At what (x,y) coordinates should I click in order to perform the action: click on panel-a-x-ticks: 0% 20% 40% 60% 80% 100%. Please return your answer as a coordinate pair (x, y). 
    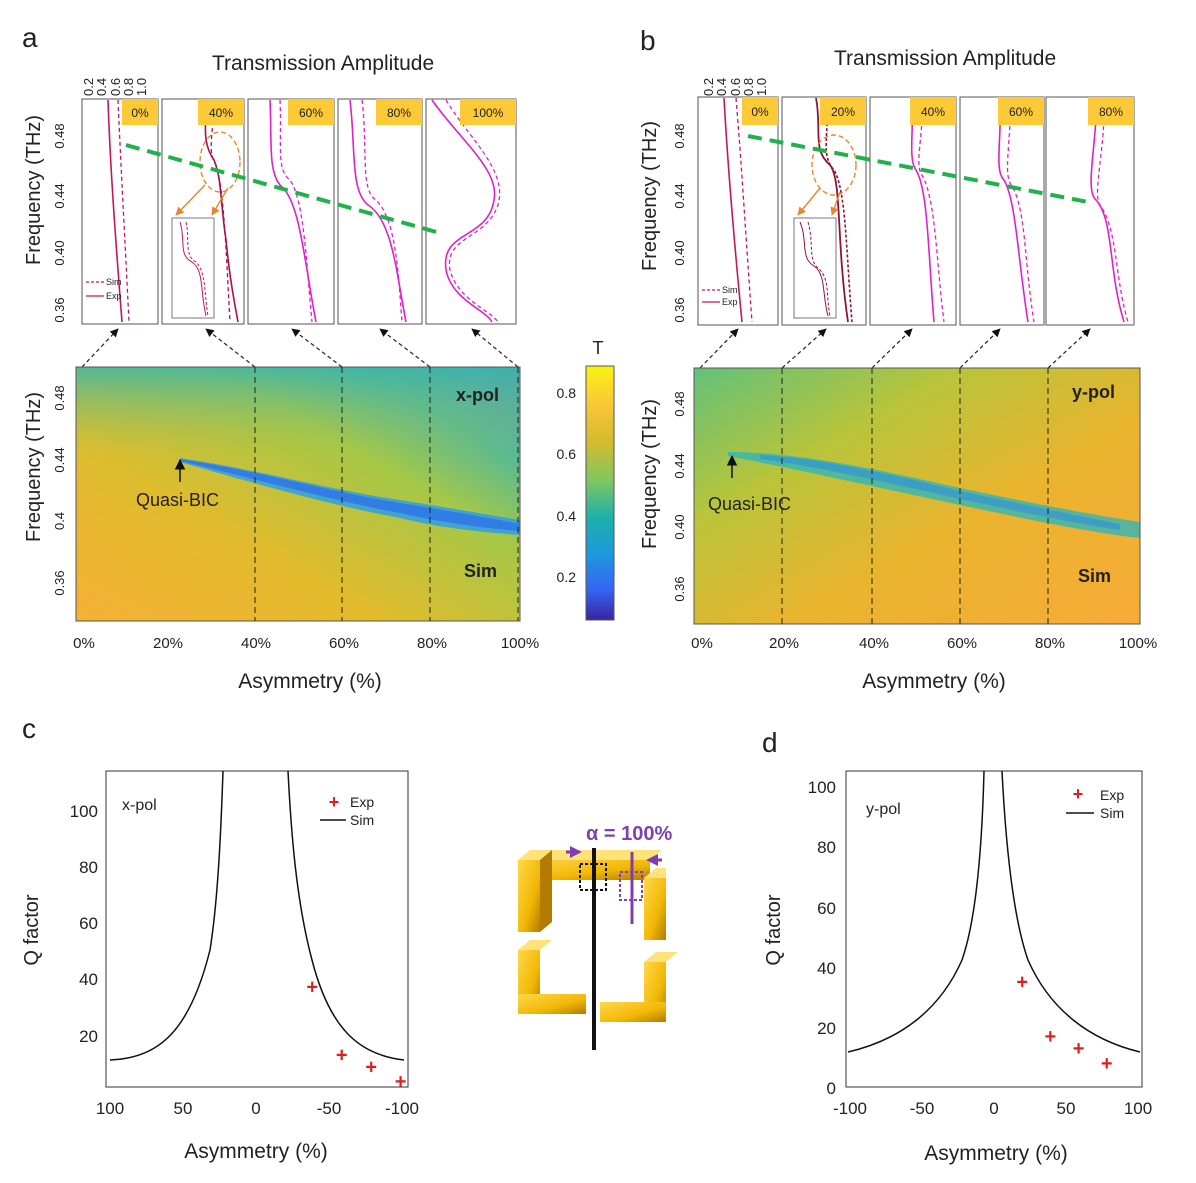
    Looking at the image, I should click on (306, 643).